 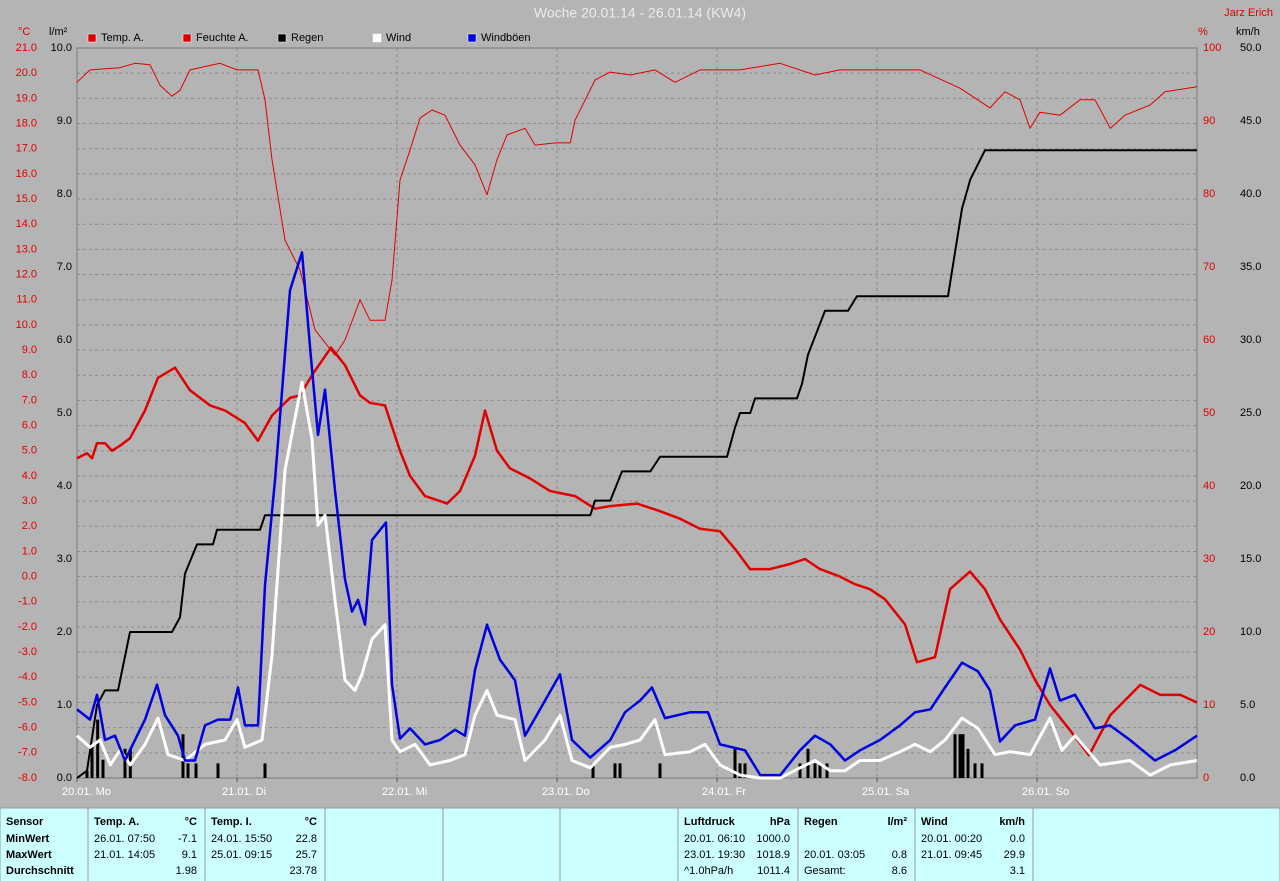 I want to click on author: Jarz Erich, so click(x=1248, y=13).